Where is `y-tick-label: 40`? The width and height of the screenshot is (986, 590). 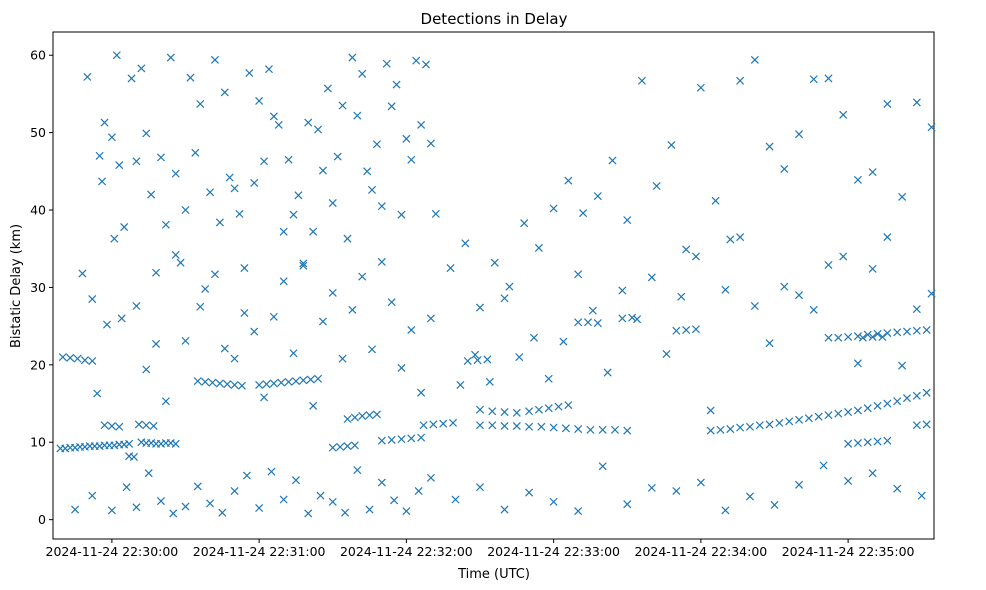
y-tick-label: 40 is located at coordinates (38, 210).